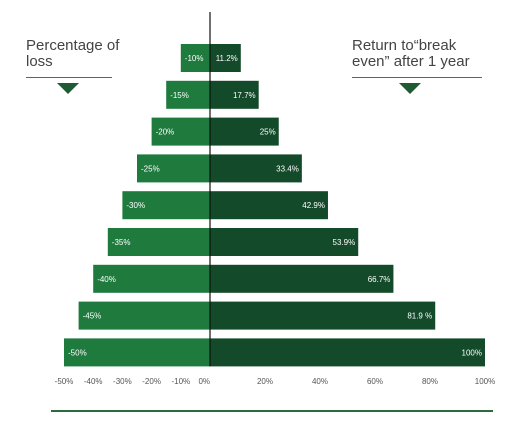  What do you see at coordinates (417, 77) in the screenshot?
I see `right-heading-rule` at bounding box center [417, 77].